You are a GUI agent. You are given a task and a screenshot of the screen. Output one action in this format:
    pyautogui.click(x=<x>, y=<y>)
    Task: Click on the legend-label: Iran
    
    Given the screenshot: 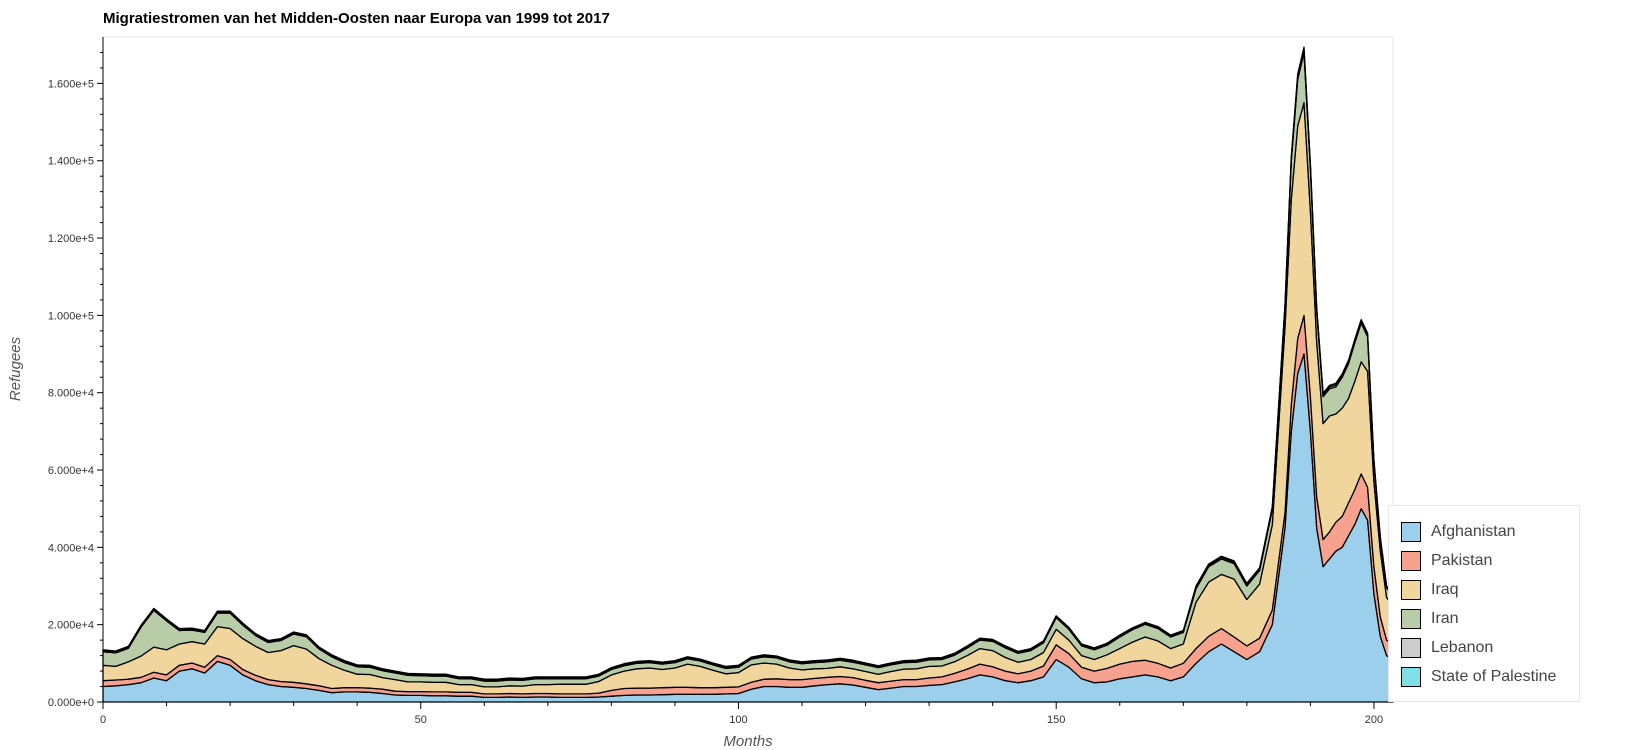 What is the action you would take?
    pyautogui.click(x=1445, y=618)
    